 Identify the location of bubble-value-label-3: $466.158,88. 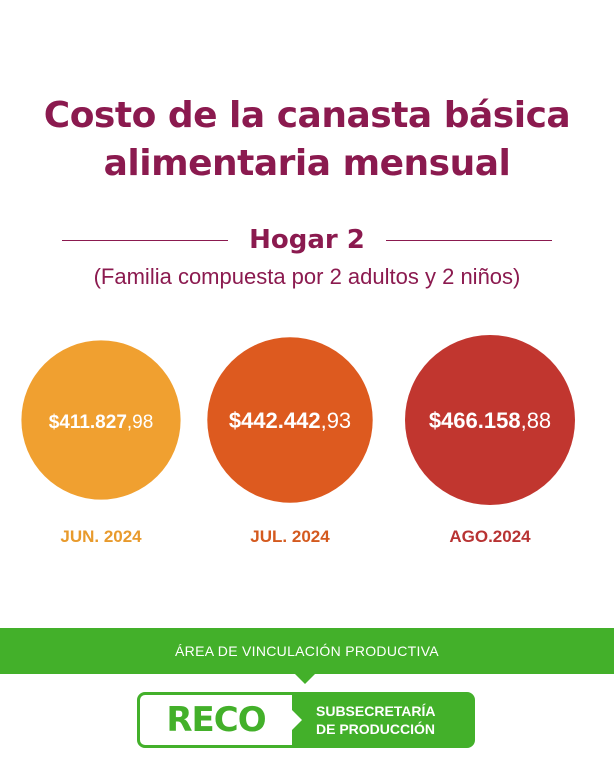
(490, 420).